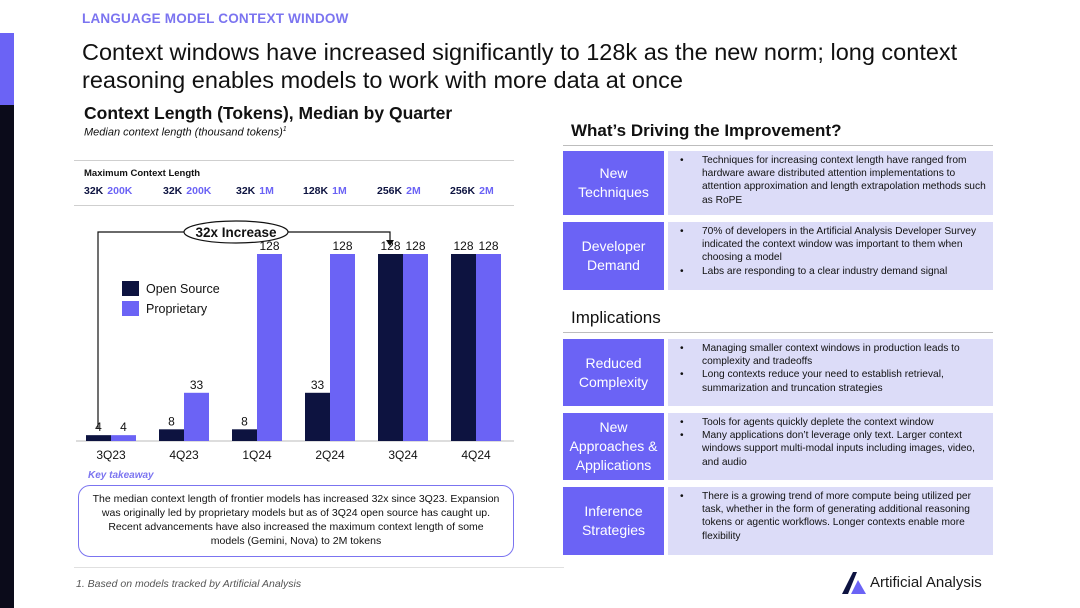  Describe the element at coordinates (184, 455) in the screenshot. I see `x-tick-label: 4Q23` at that location.